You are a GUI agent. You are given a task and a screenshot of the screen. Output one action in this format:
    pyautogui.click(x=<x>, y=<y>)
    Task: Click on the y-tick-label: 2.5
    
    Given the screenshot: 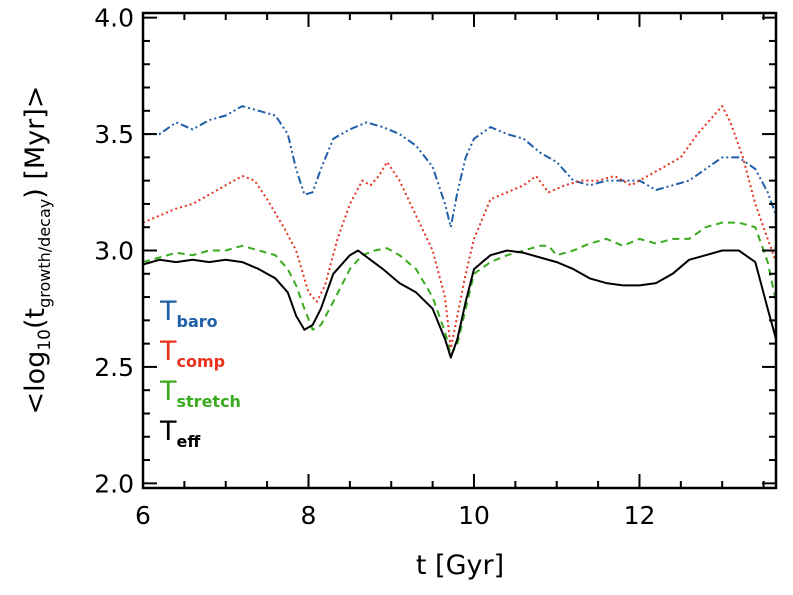 What is the action you would take?
    pyautogui.click(x=114, y=367)
    